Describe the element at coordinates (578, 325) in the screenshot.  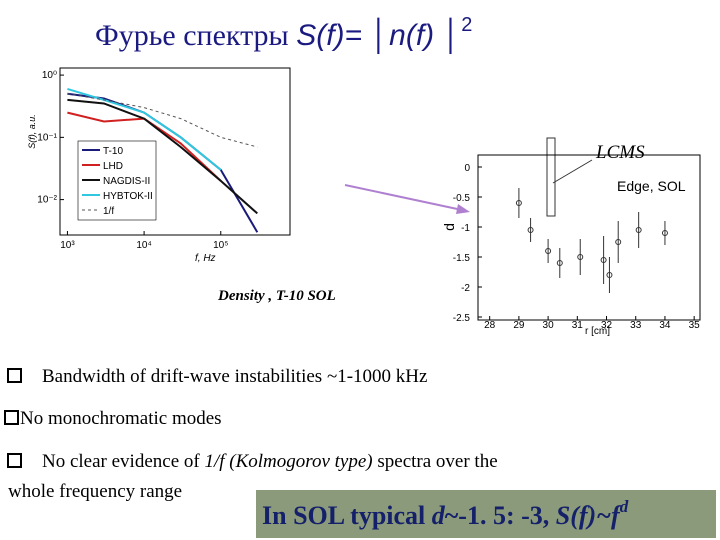
I see `x-tick-label: 31` at that location.